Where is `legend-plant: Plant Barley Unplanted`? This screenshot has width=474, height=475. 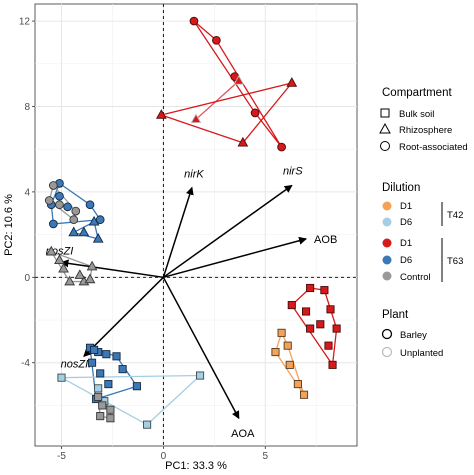 legend-plant: Plant Barley Unplanted is located at coordinates (412, 334).